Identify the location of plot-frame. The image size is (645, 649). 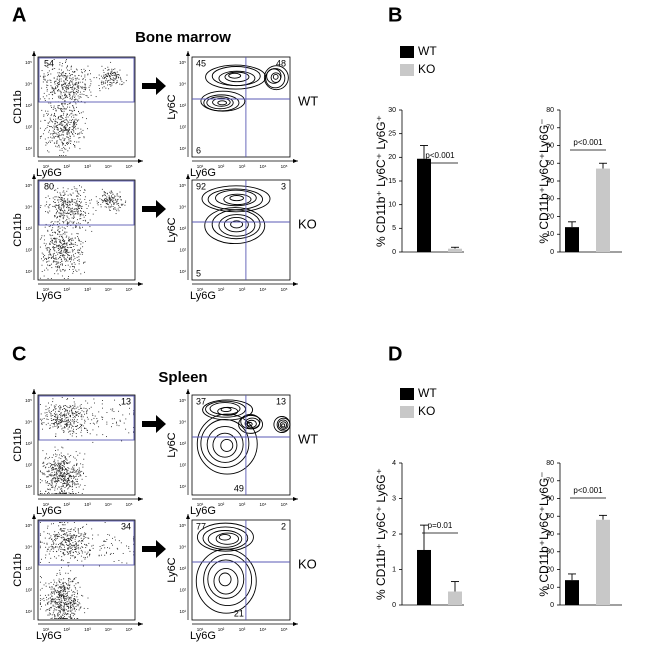
(86, 570).